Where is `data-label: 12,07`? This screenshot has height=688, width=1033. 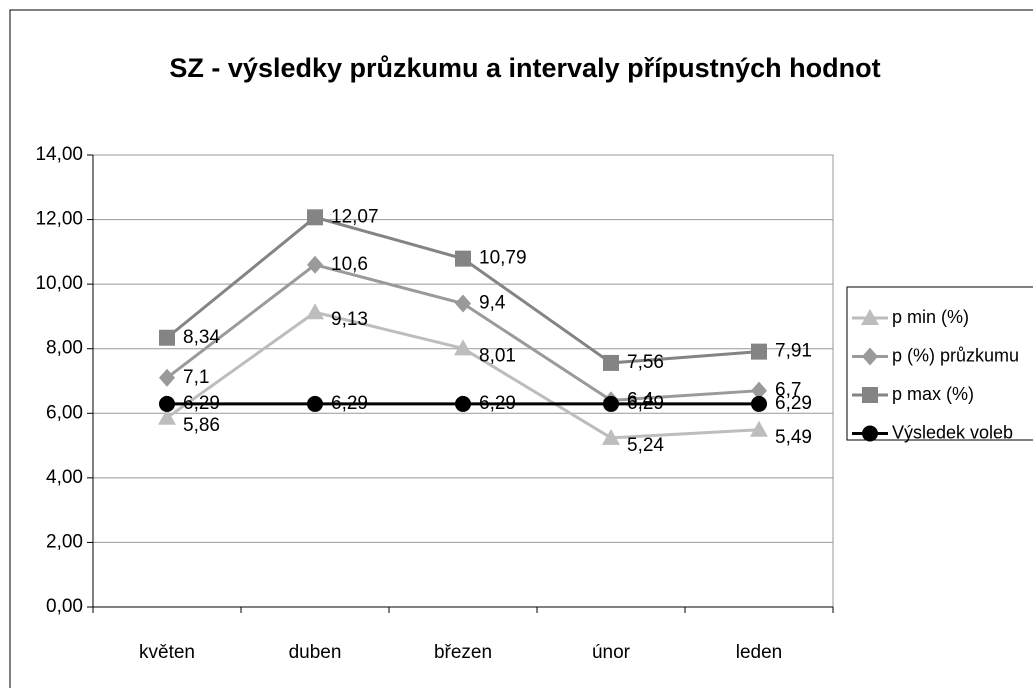 data-label: 12,07 is located at coordinates (355, 216).